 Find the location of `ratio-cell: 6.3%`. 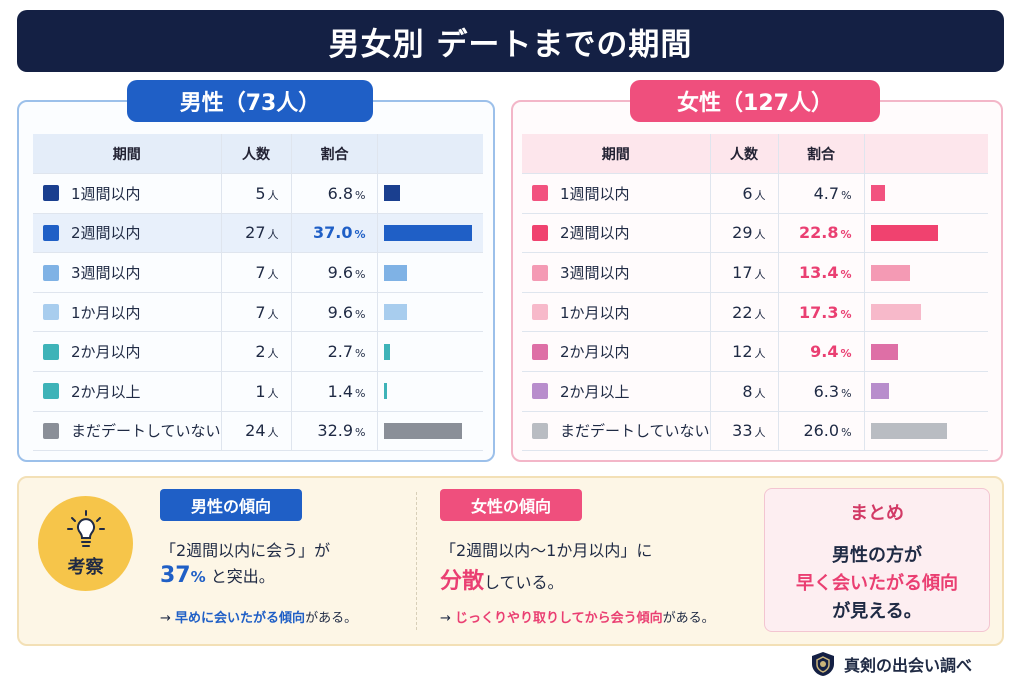

ratio-cell: 6.3% is located at coordinates (821, 391).